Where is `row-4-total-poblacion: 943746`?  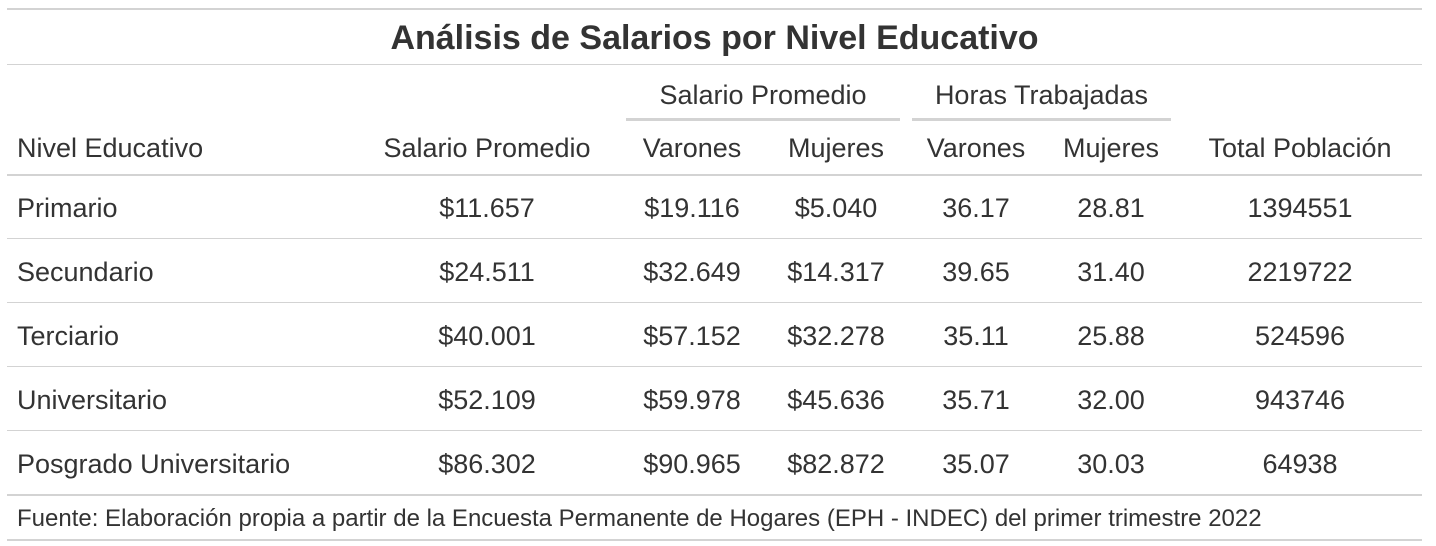
row-4-total-poblacion: 943746 is located at coordinates (1300, 400).